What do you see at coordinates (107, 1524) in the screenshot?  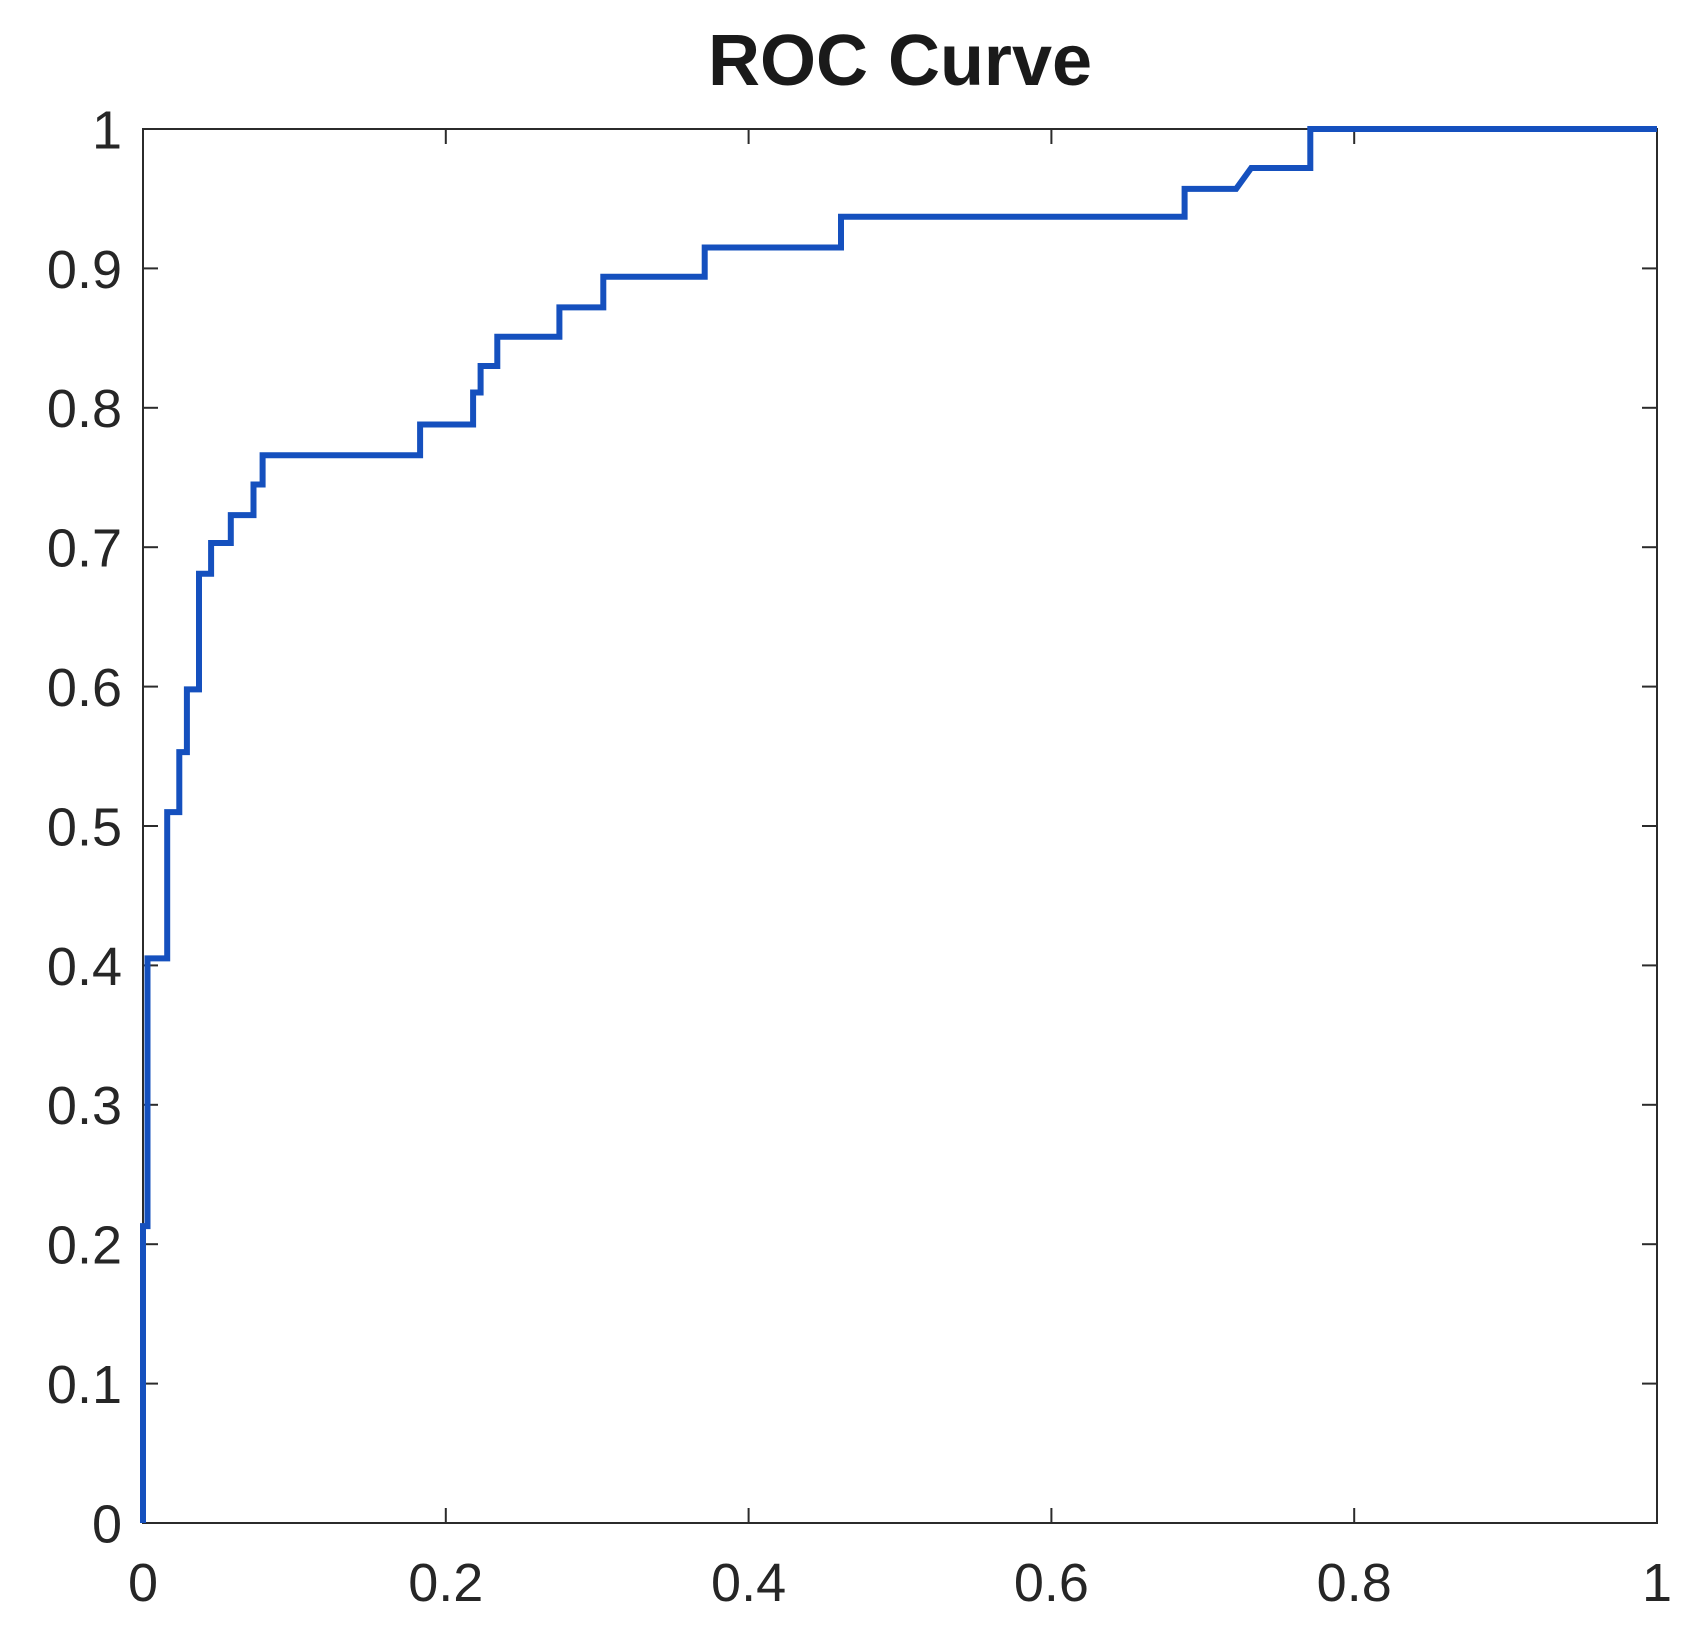 I see `y-tick-label: 0` at bounding box center [107, 1524].